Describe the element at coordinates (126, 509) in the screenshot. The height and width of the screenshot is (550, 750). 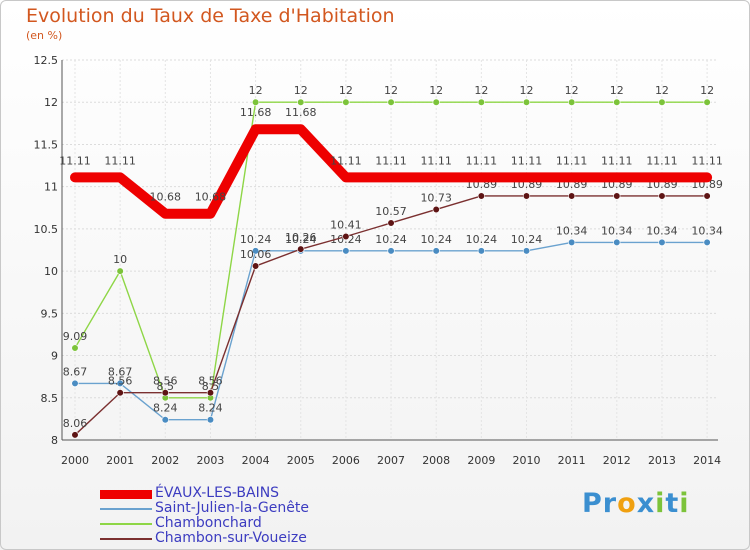
I see `legend-swatch-saint-julien` at that location.